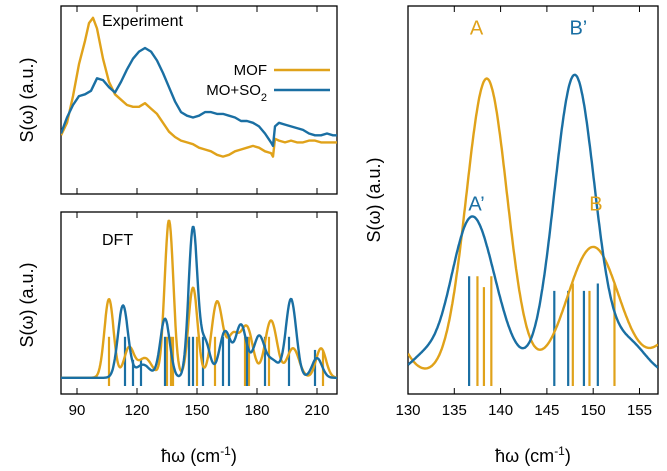 This screenshot has height=471, width=667. What do you see at coordinates (199, 97) in the screenshot?
I see `experiment-line-so2` at bounding box center [199, 97].